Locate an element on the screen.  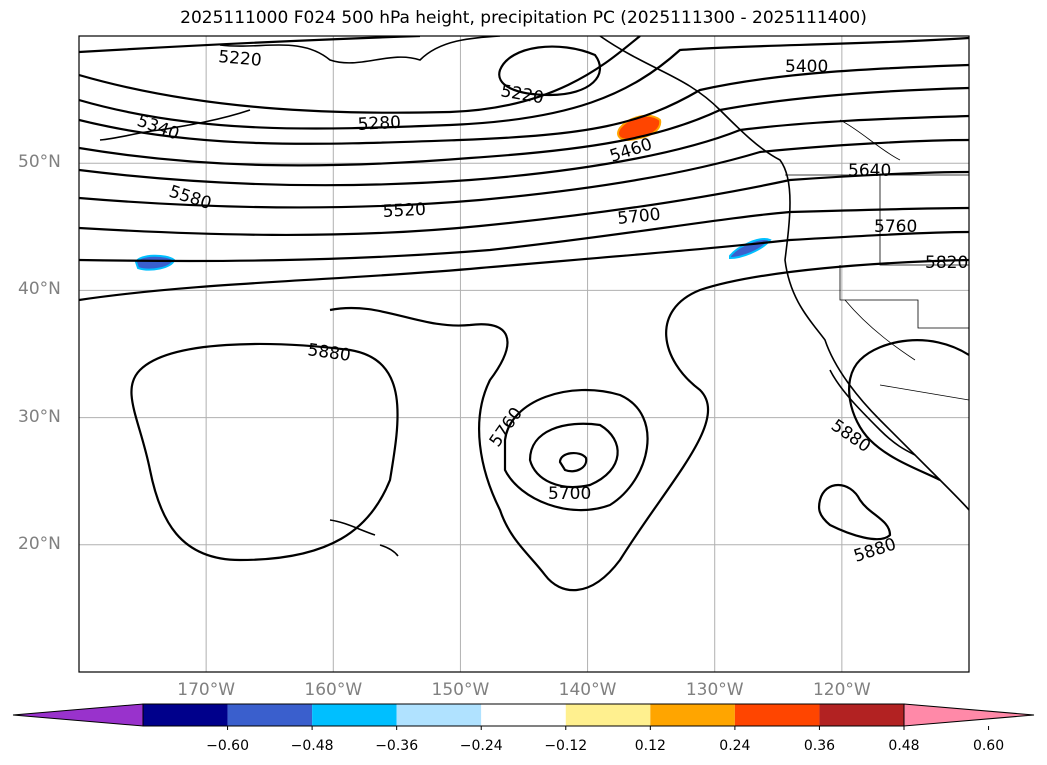
colorbar-tick-label: 0.12 is located at coordinates (650, 746).